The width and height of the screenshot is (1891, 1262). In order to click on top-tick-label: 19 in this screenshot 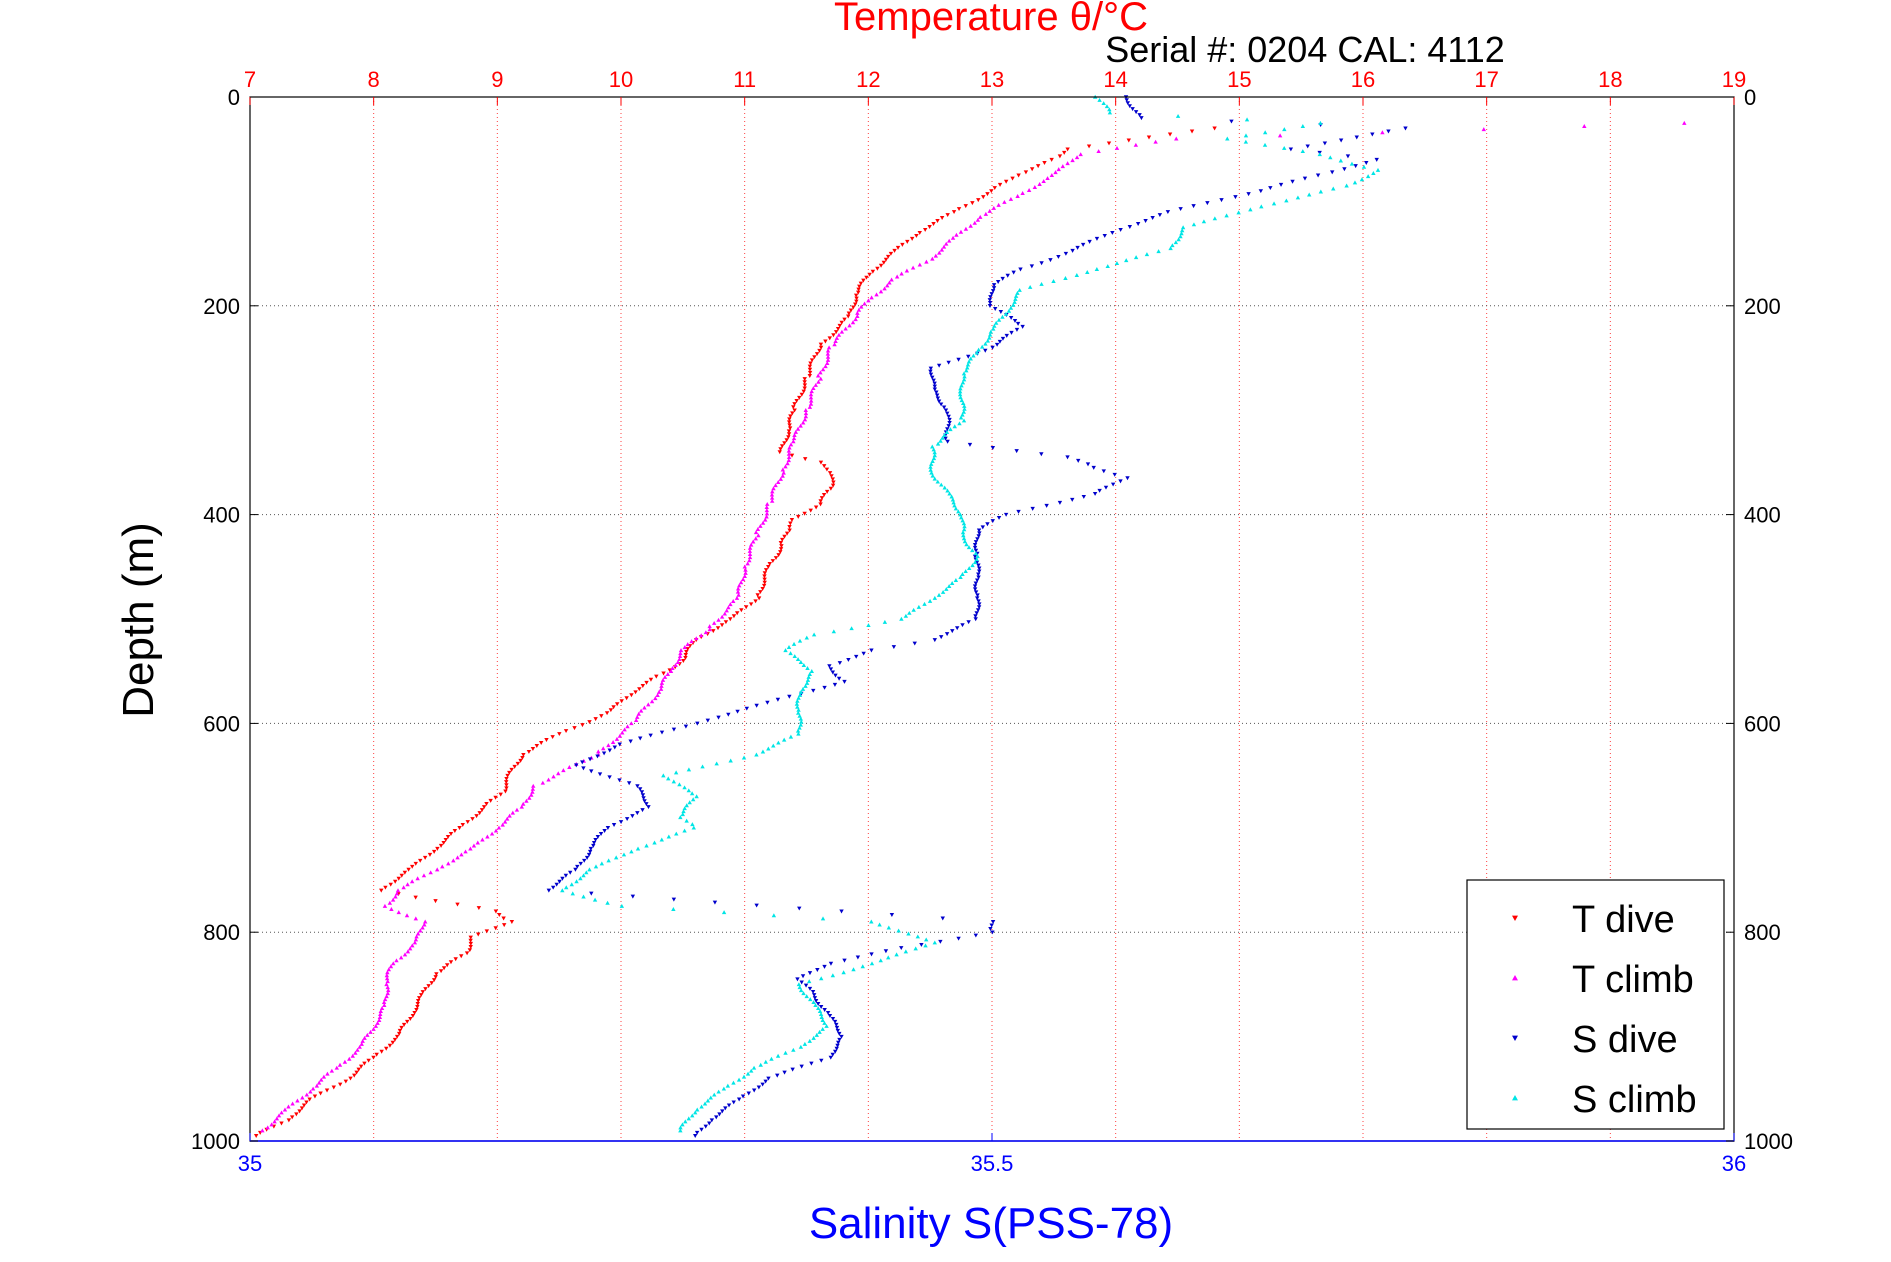, I will do `click(1734, 79)`.